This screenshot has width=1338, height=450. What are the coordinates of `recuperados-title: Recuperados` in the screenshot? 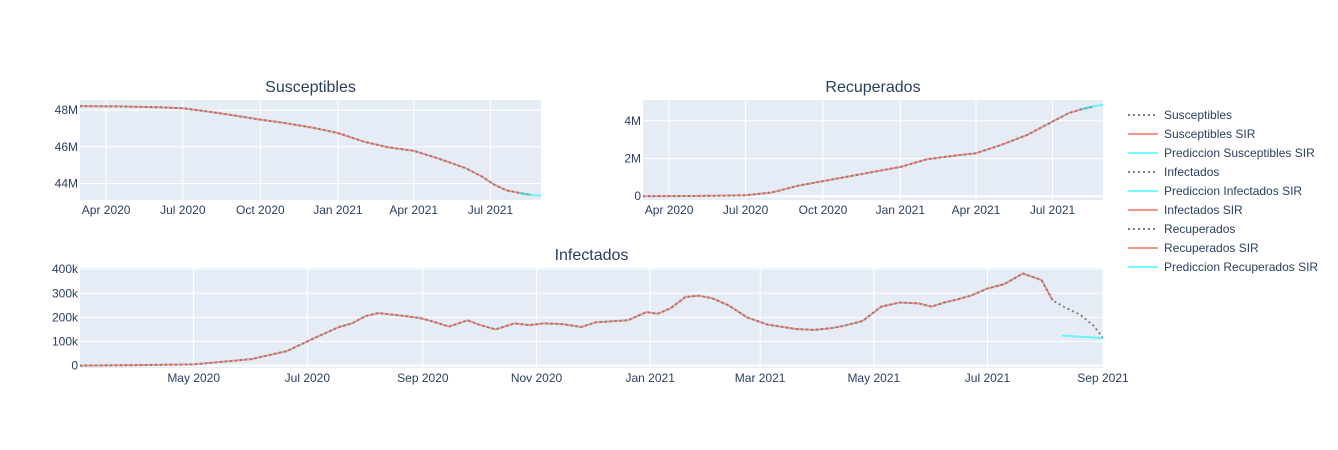 It's located at (872, 87).